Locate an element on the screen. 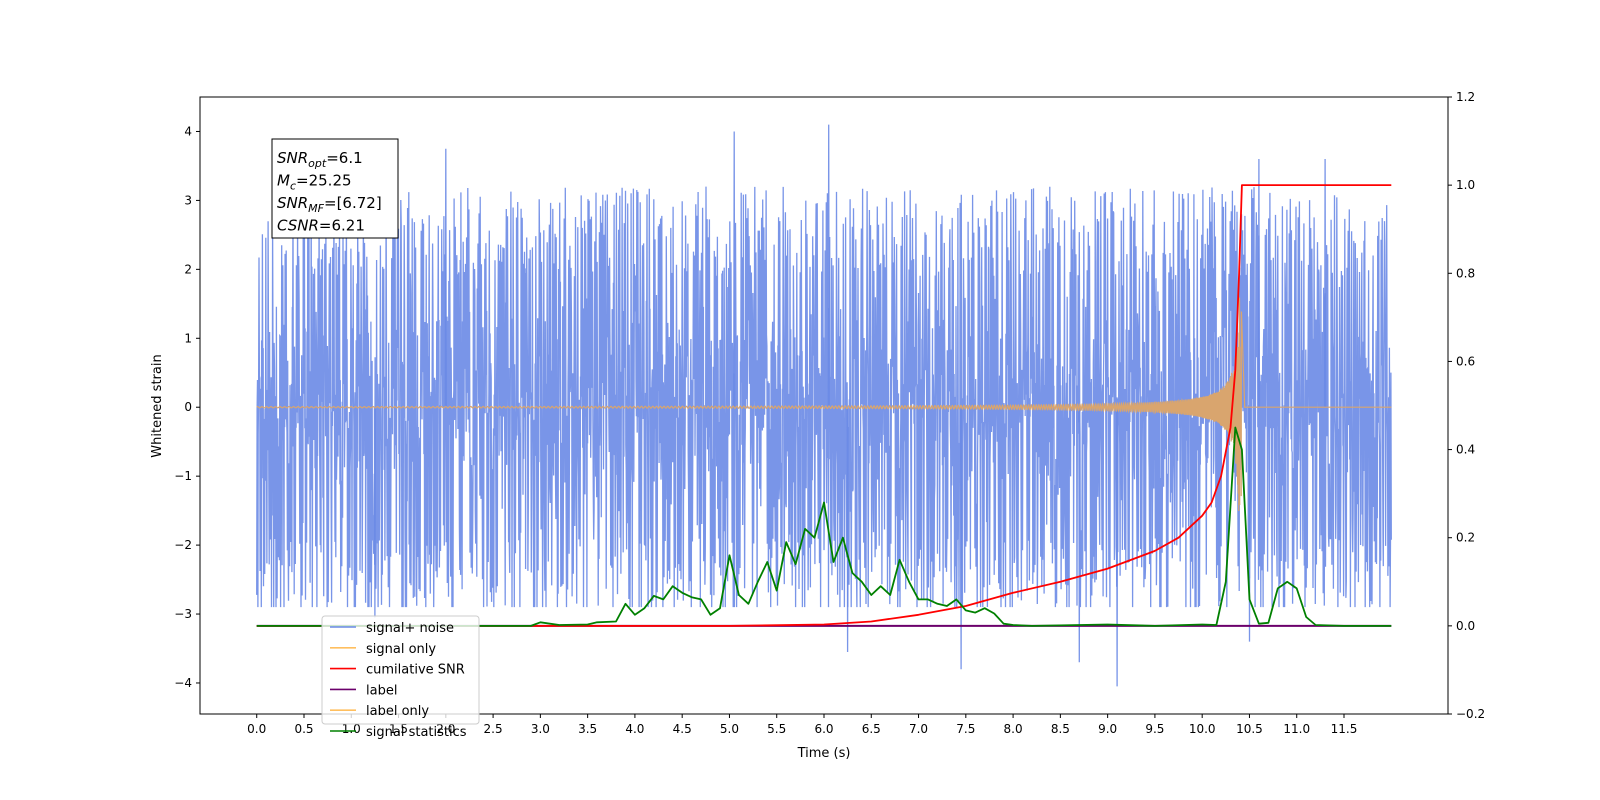 This screenshot has width=1600, height=800. legend-label: label only is located at coordinates (397, 711).